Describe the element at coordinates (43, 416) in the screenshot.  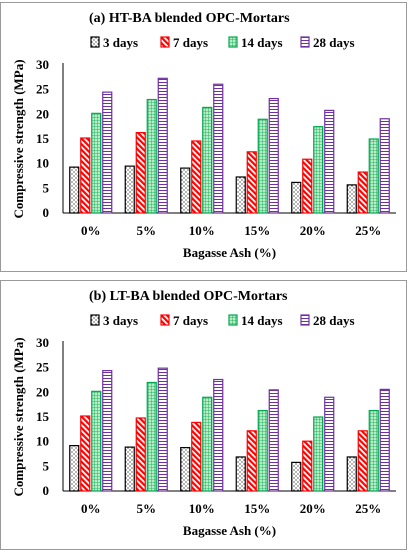
I see `y-tick-label: 15` at that location.